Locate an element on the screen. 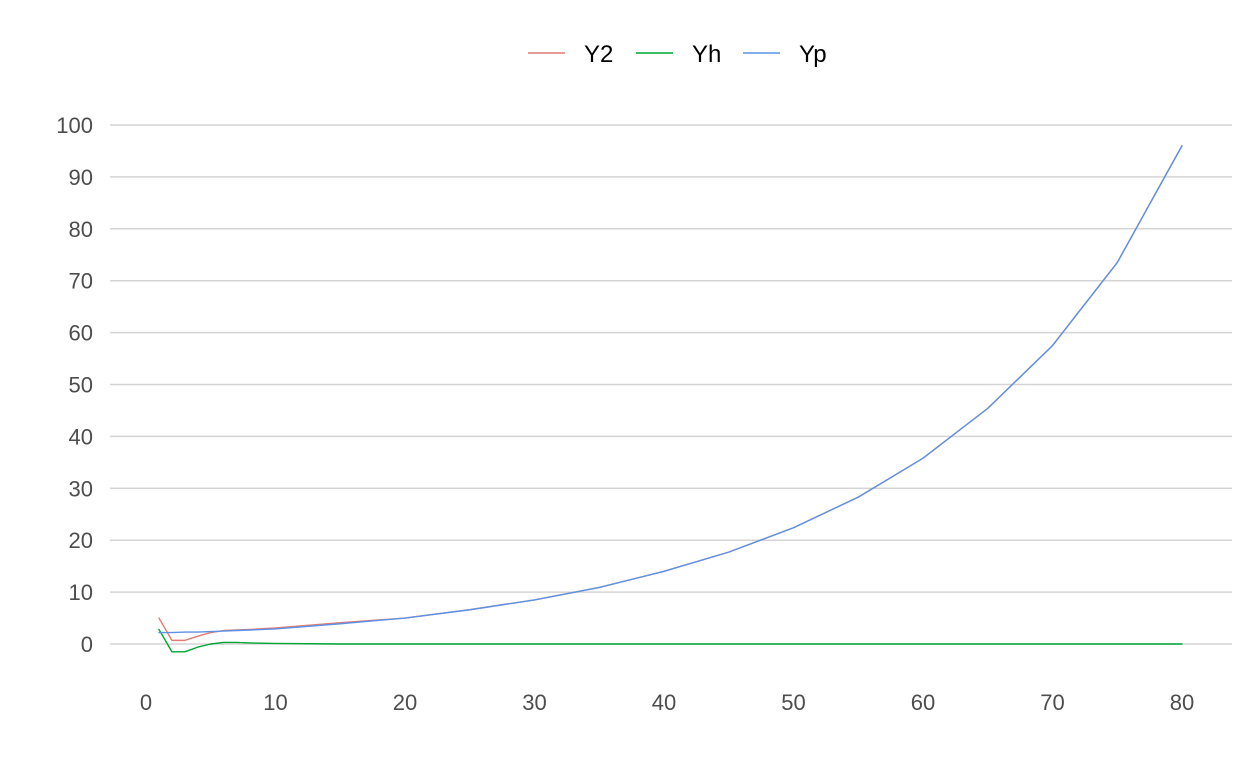 Image resolution: width=1248 pixels, height=768 pixels. legend: Y2 Yh Yp is located at coordinates (677, 54).